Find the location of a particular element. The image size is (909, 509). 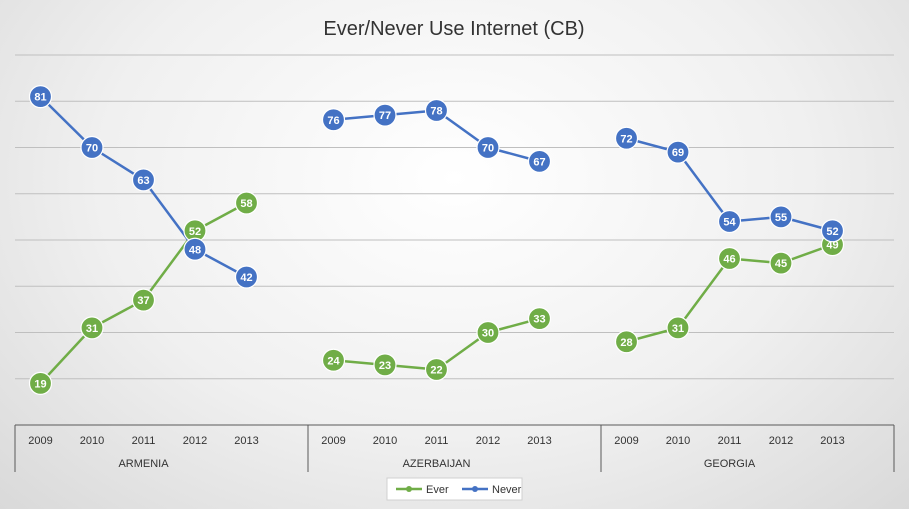

data-label: 69 is located at coordinates (678, 153).